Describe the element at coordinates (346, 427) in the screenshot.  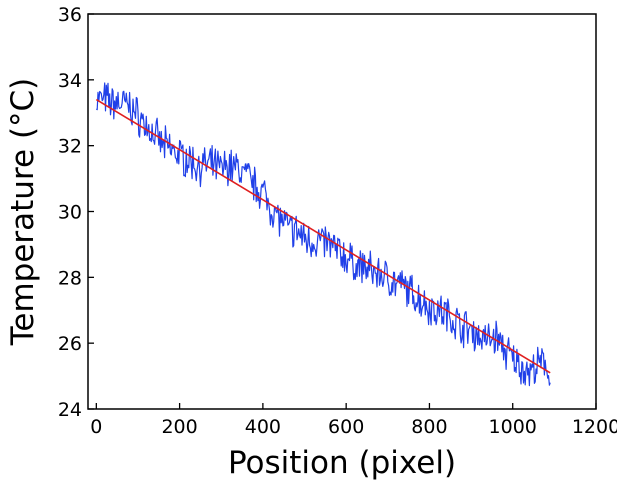
I see `x-tick-label: 600` at that location.